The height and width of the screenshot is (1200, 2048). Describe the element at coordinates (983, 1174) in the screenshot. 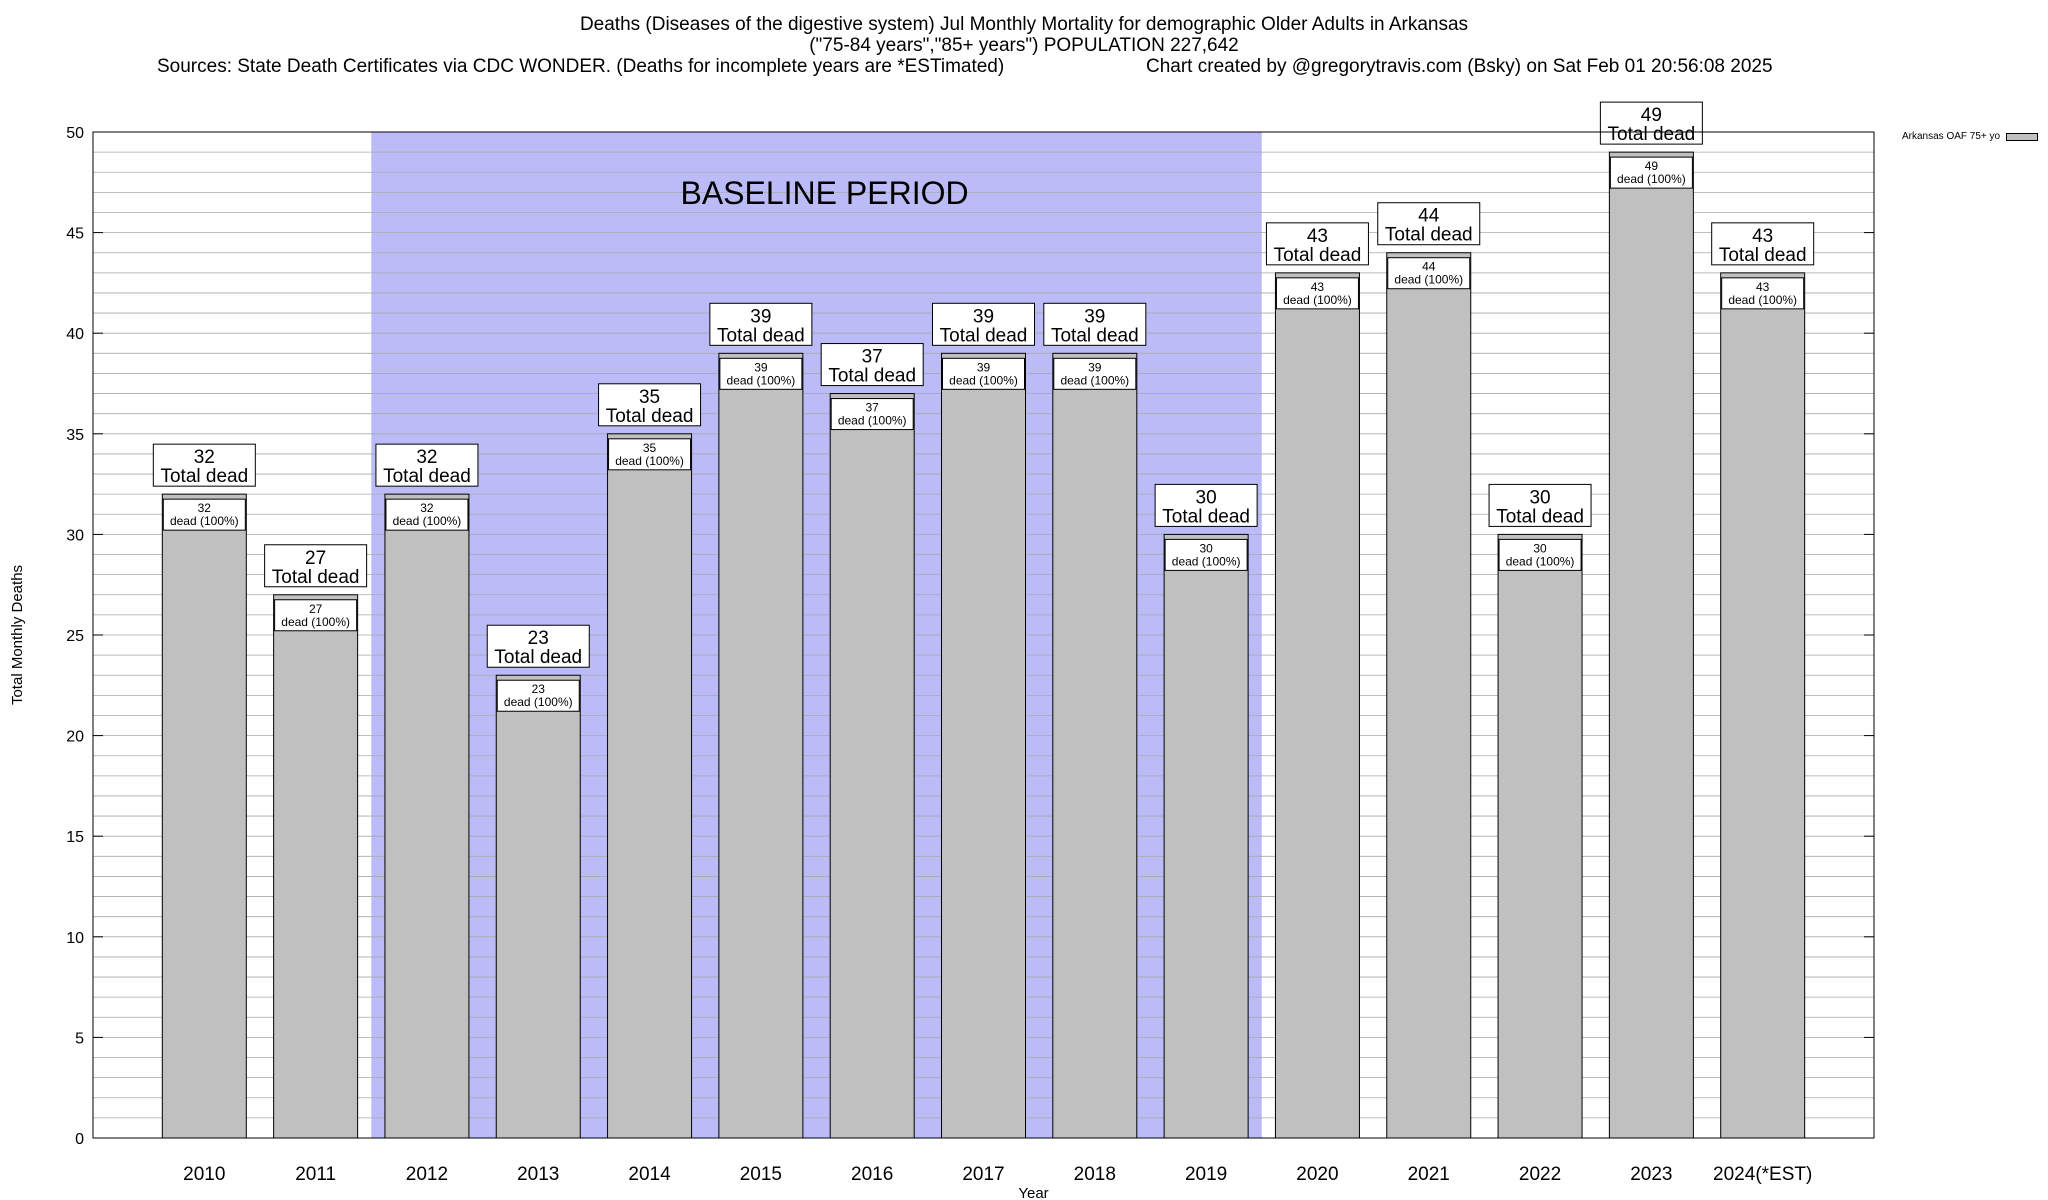

I see `x-tick-label: 2017` at that location.